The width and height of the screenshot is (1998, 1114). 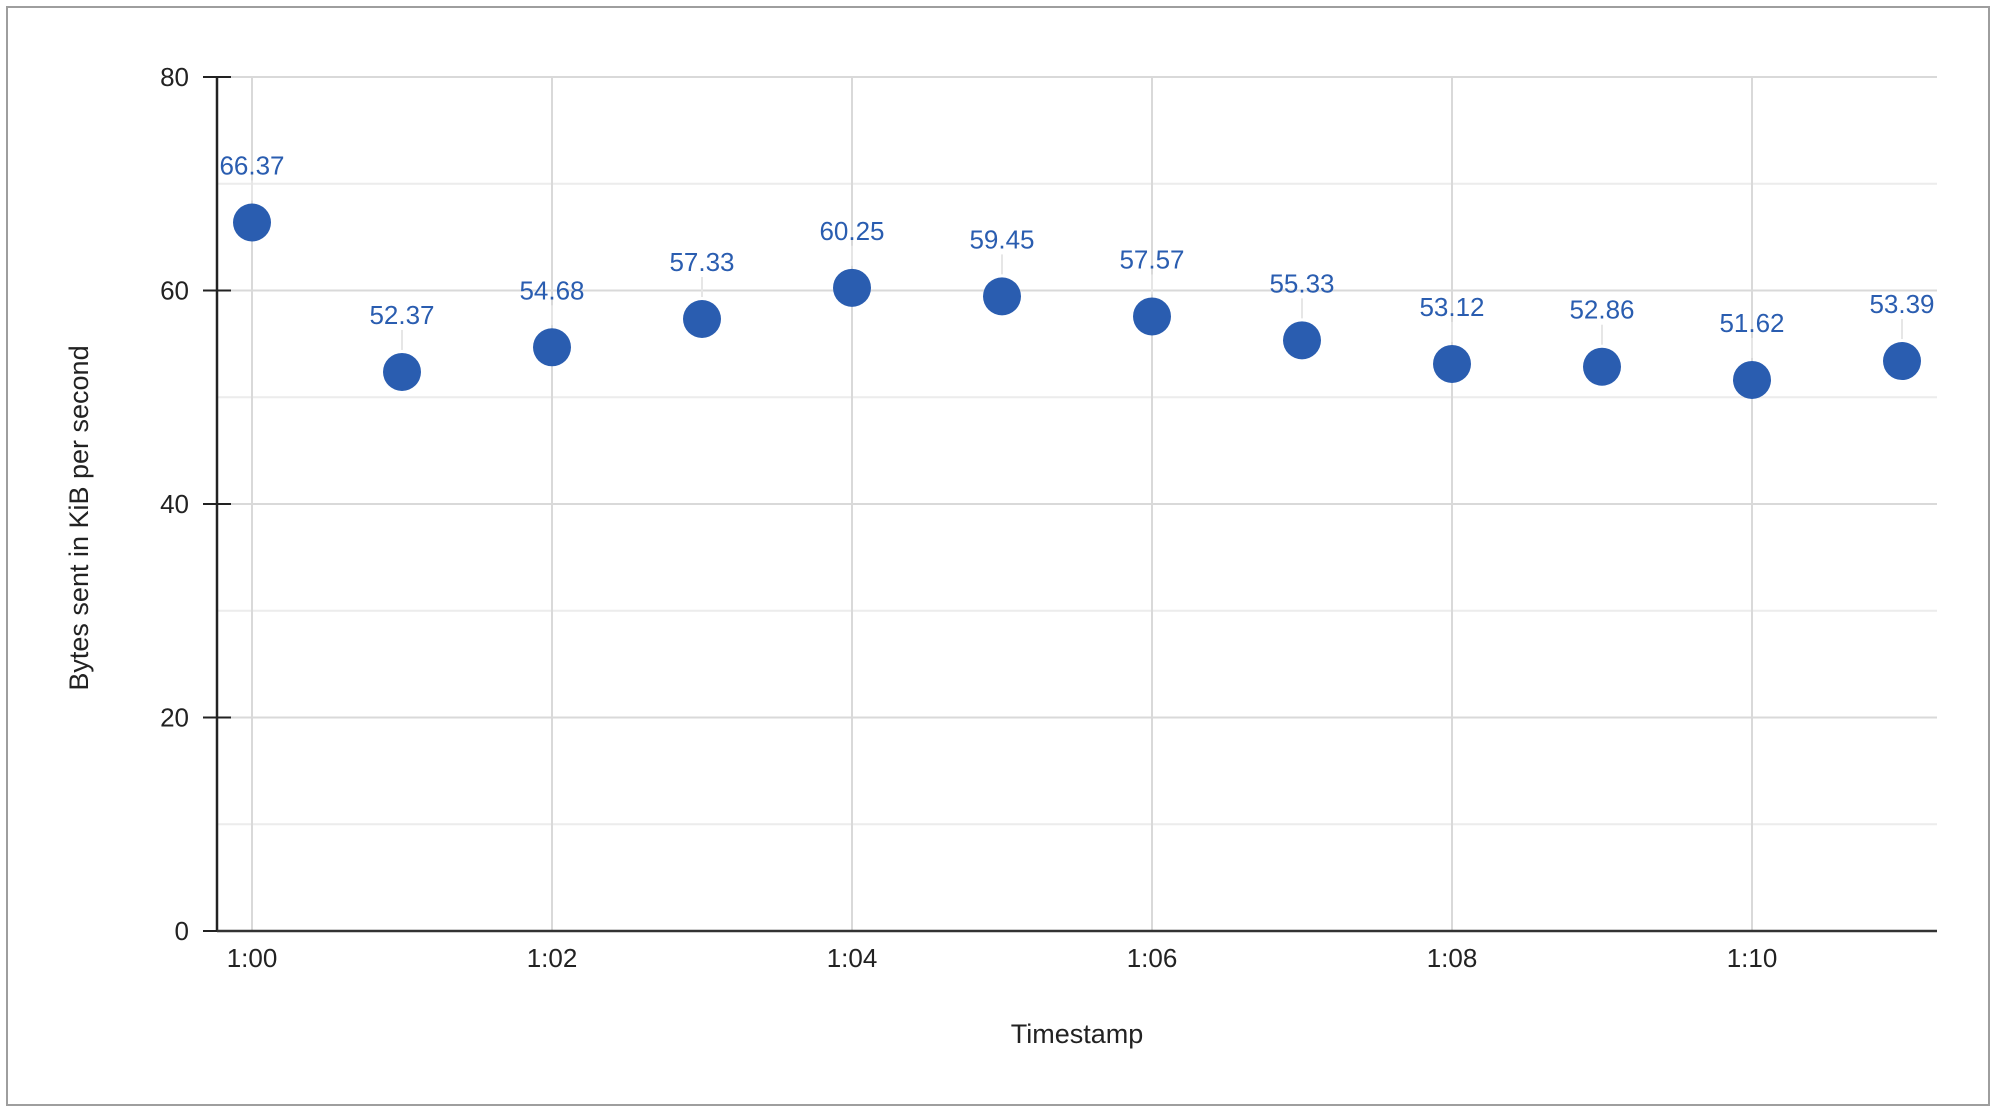 I want to click on data-label: 59.45, so click(x=1001, y=239).